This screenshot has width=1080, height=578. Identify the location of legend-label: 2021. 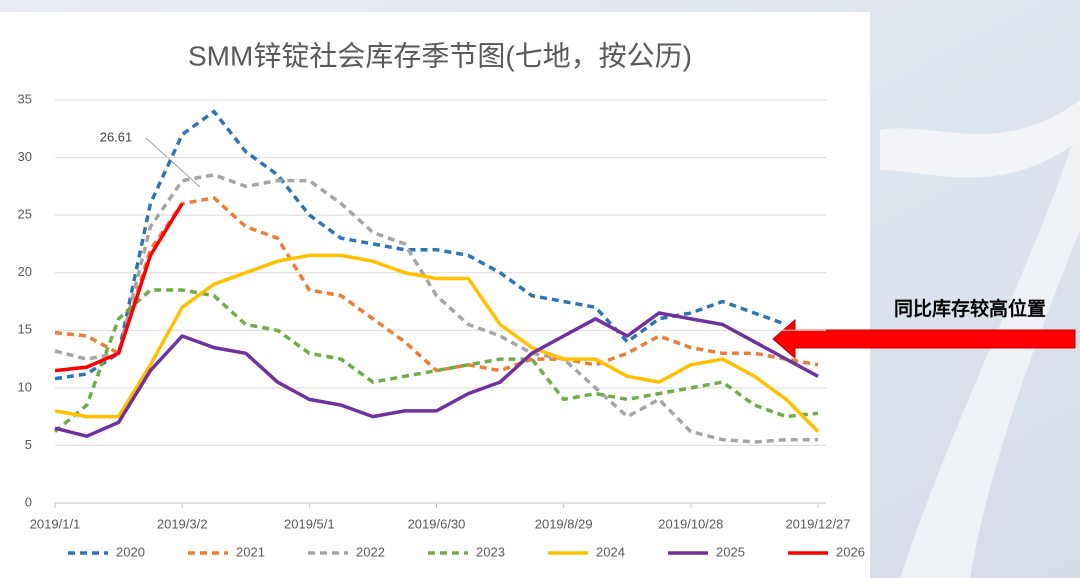
(250, 551).